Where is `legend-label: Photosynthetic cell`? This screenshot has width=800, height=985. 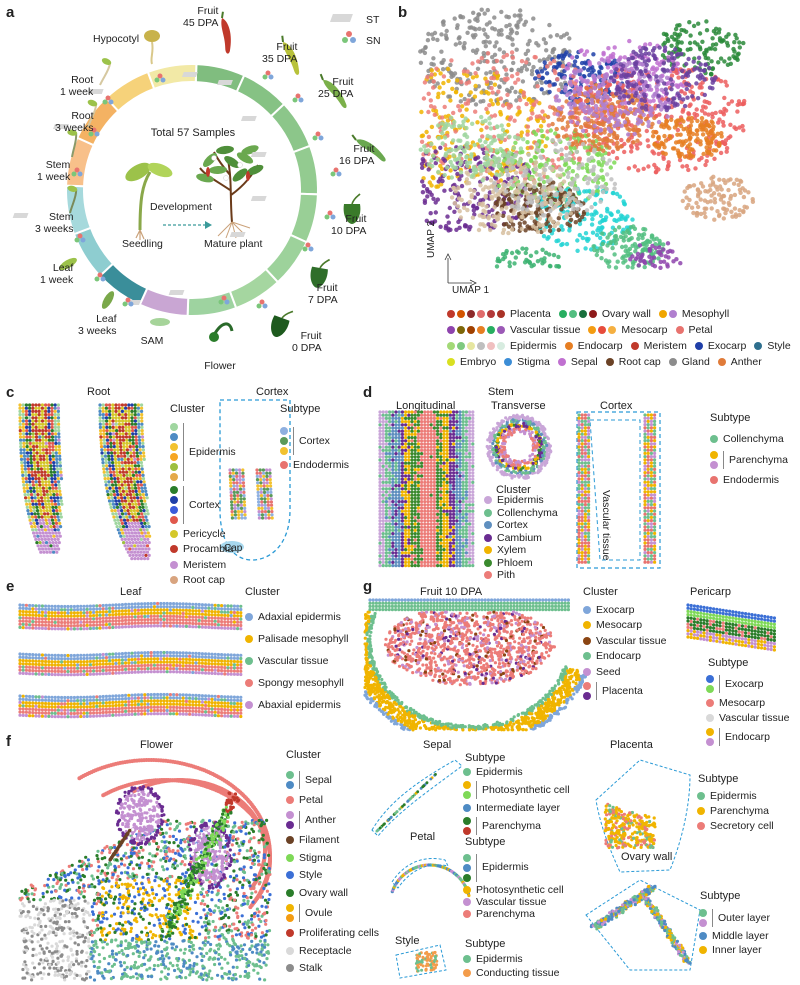
legend-label: Photosynthetic cell is located at coordinates (526, 789).